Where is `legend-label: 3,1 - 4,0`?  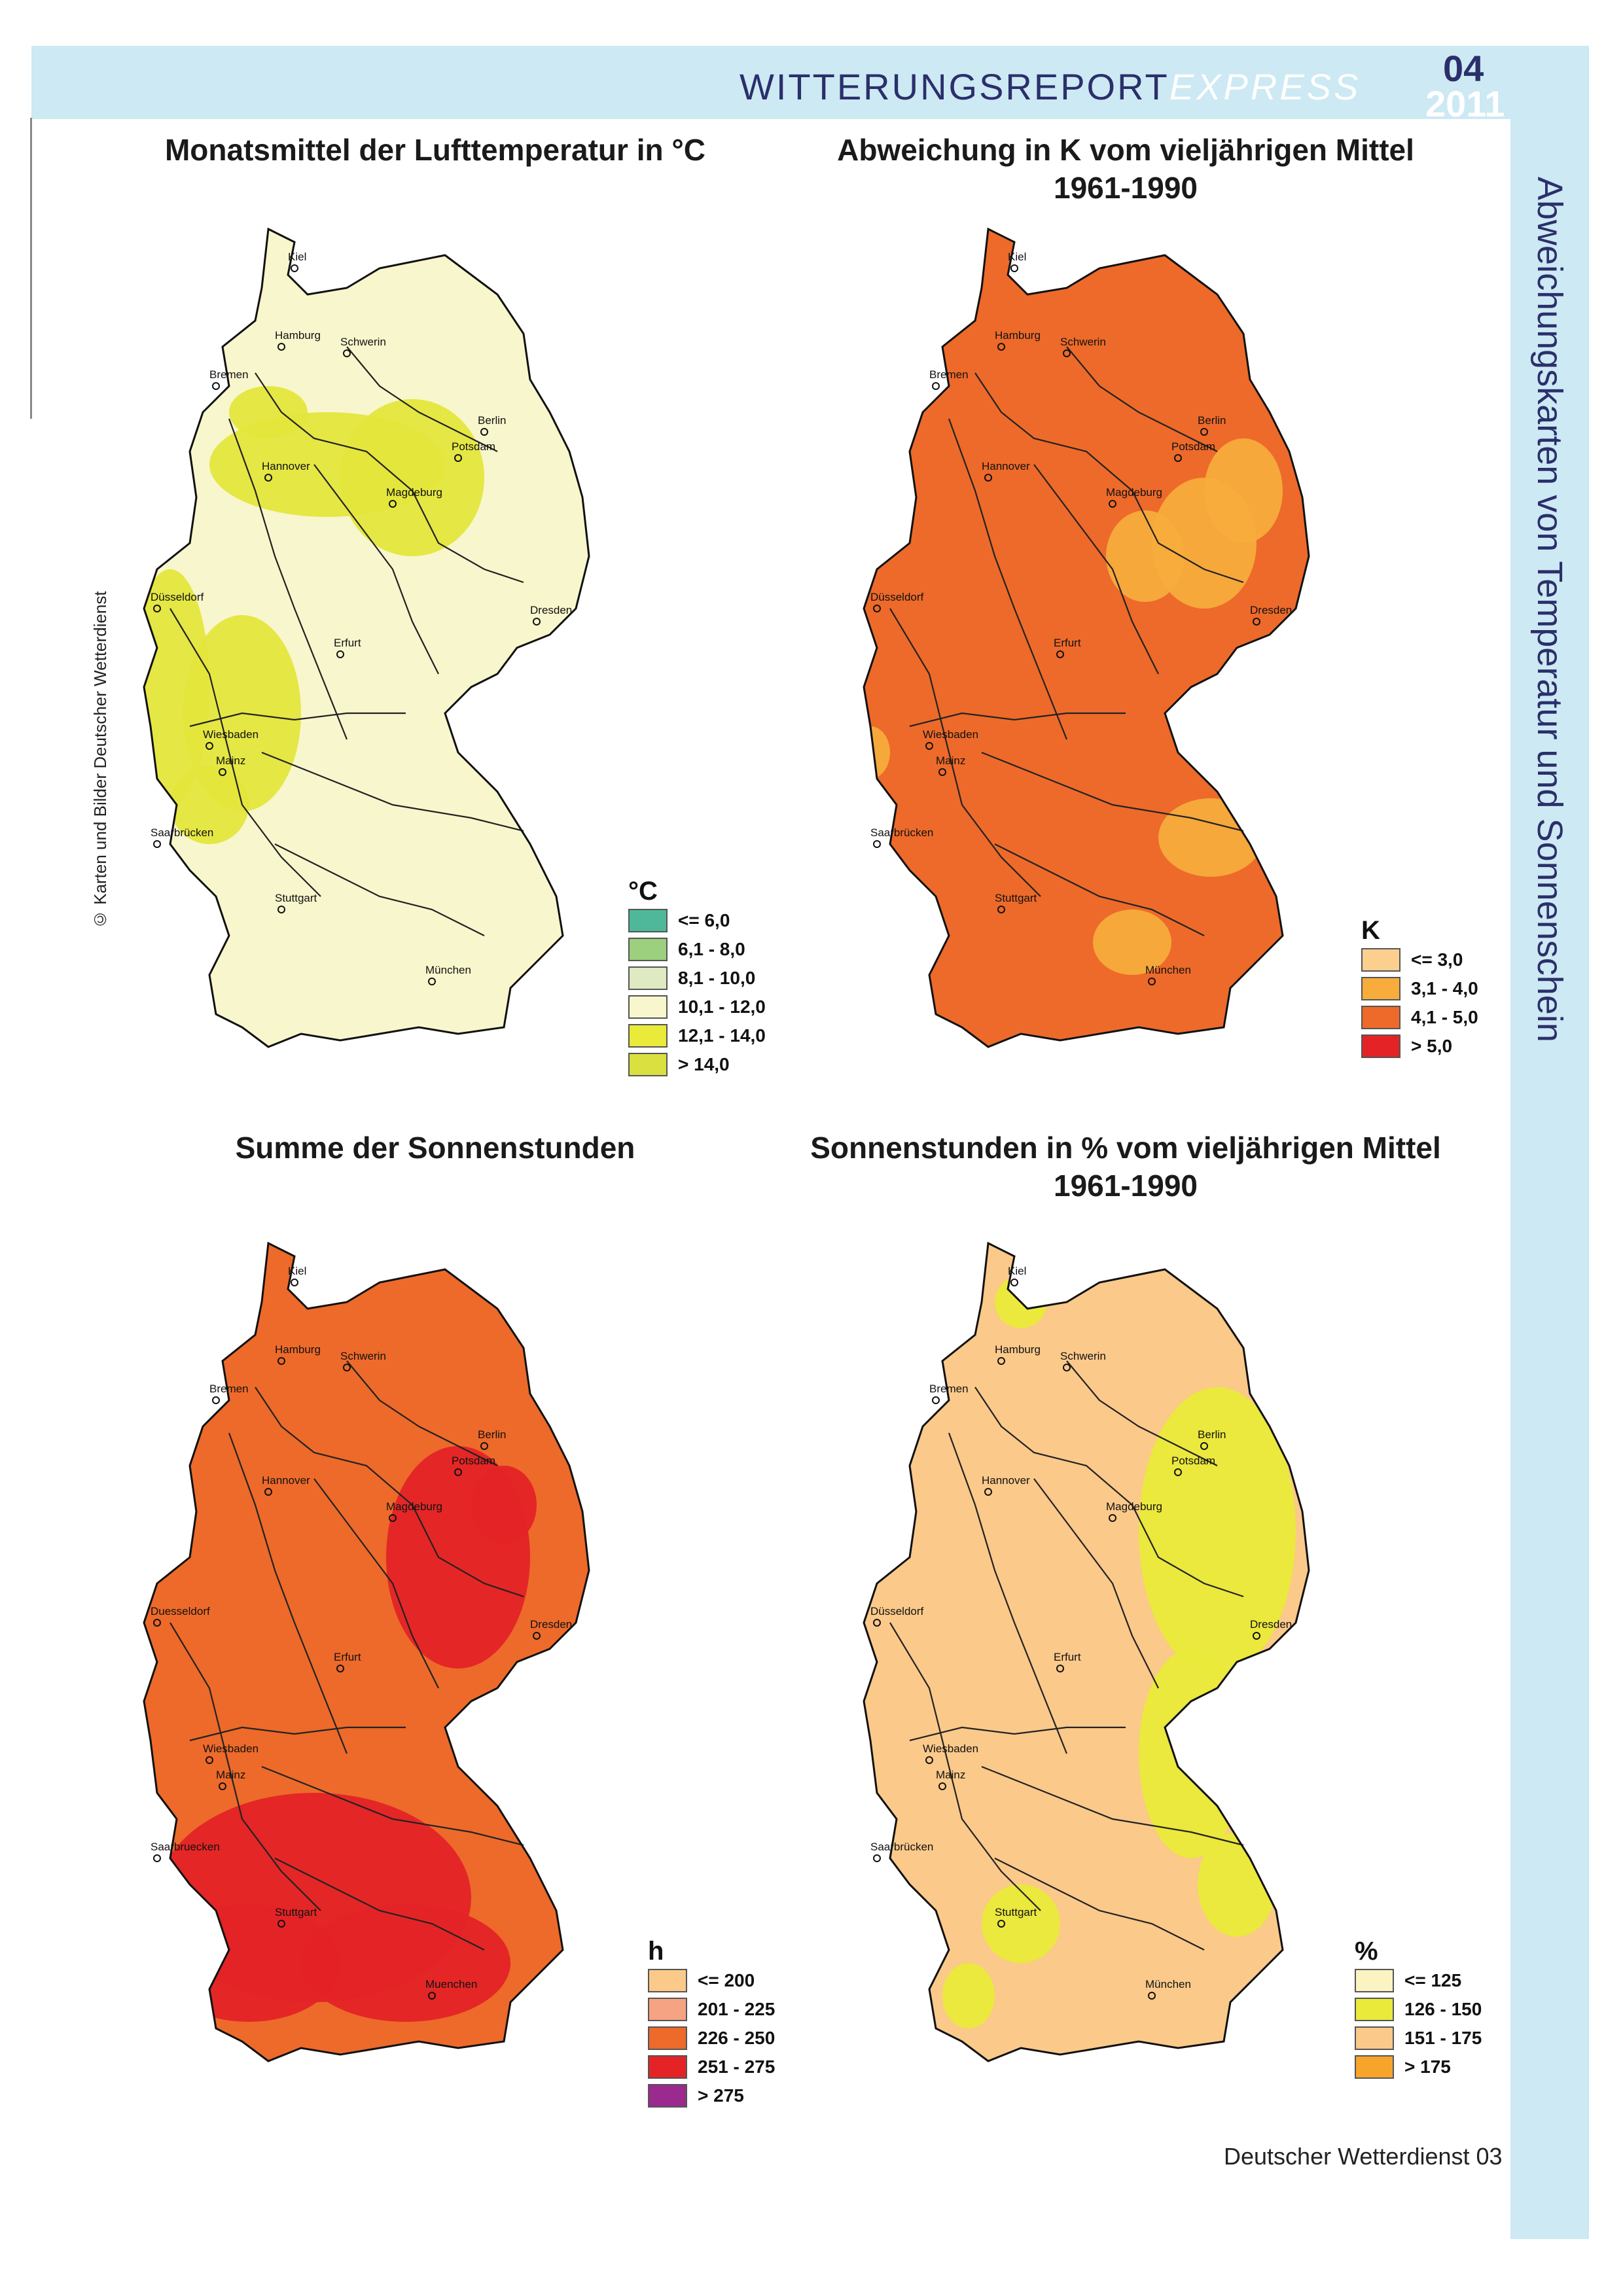 legend-label: 3,1 - 4,0 is located at coordinates (1444, 988).